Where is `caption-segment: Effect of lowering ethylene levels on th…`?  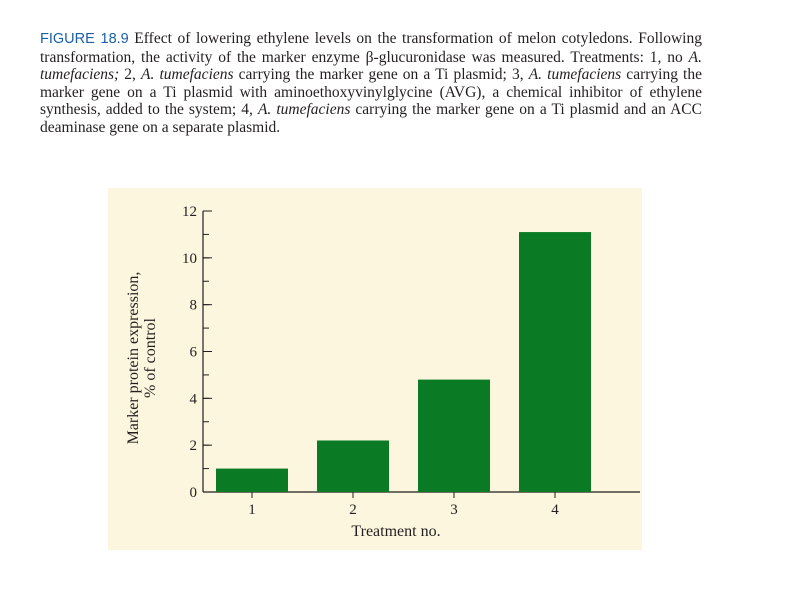 caption-segment: Effect of lowering ethylene levels on th… is located at coordinates (371, 48).